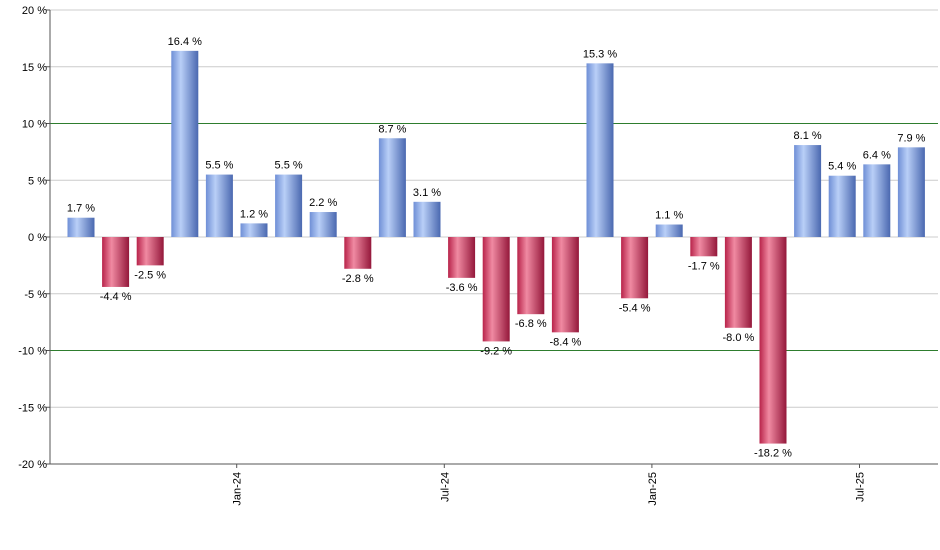 Image resolution: width=940 pixels, height=550 pixels. I want to click on data-label: -5.4 %, so click(635, 308).